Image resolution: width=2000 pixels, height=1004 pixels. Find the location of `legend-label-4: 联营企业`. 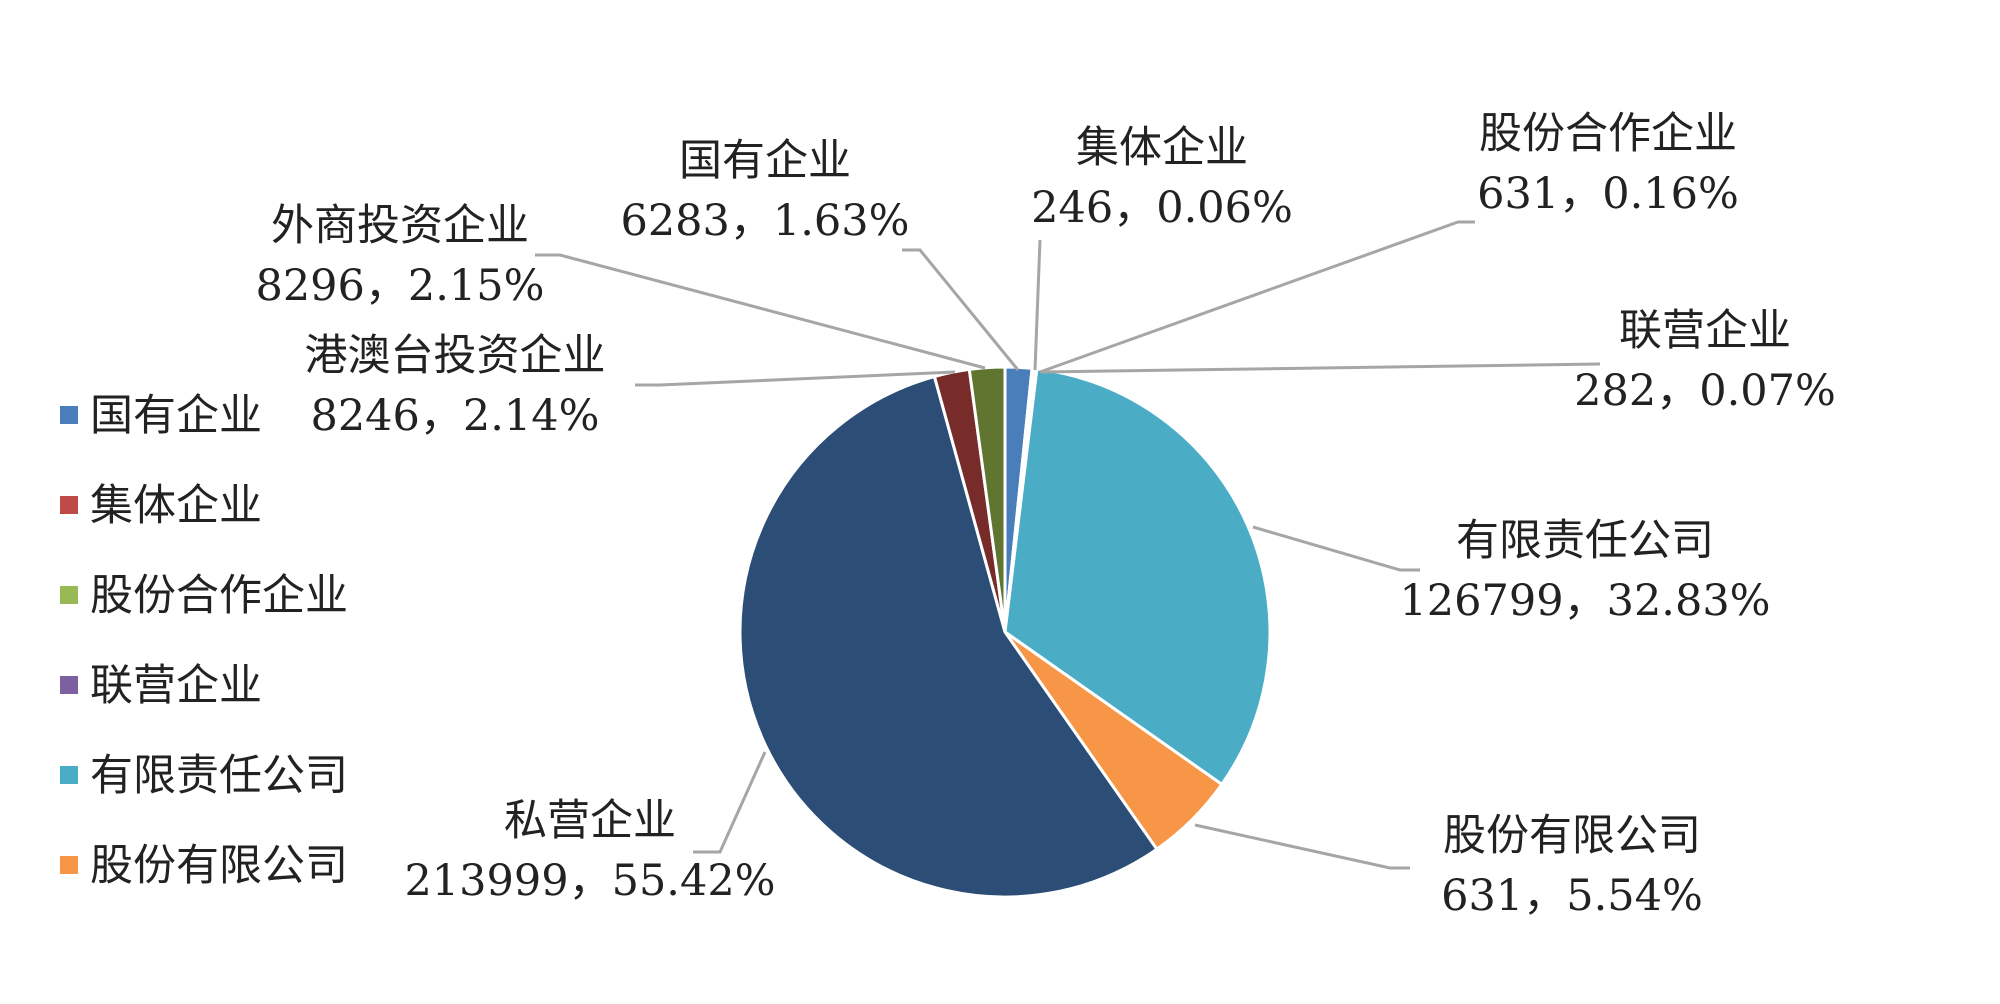

legend-label-4: 联营企业 is located at coordinates (176, 686).